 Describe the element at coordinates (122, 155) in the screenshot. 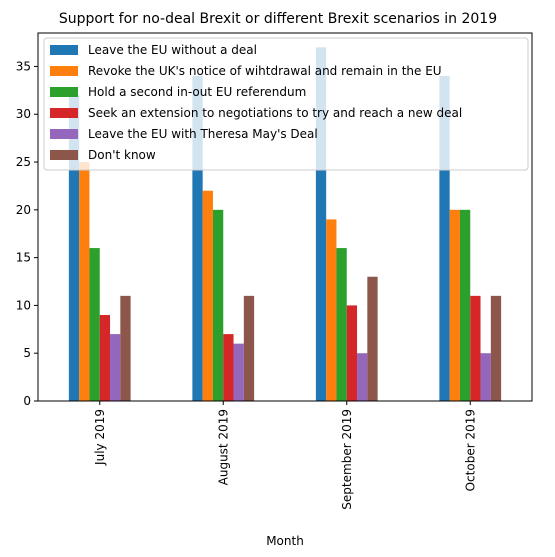

I see `legend-label: Don't know` at that location.